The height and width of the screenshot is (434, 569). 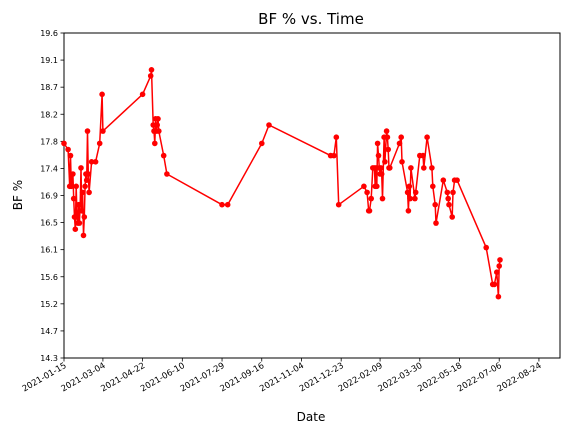 I want to click on y-tick-label: 18.7, so click(x=49, y=87).